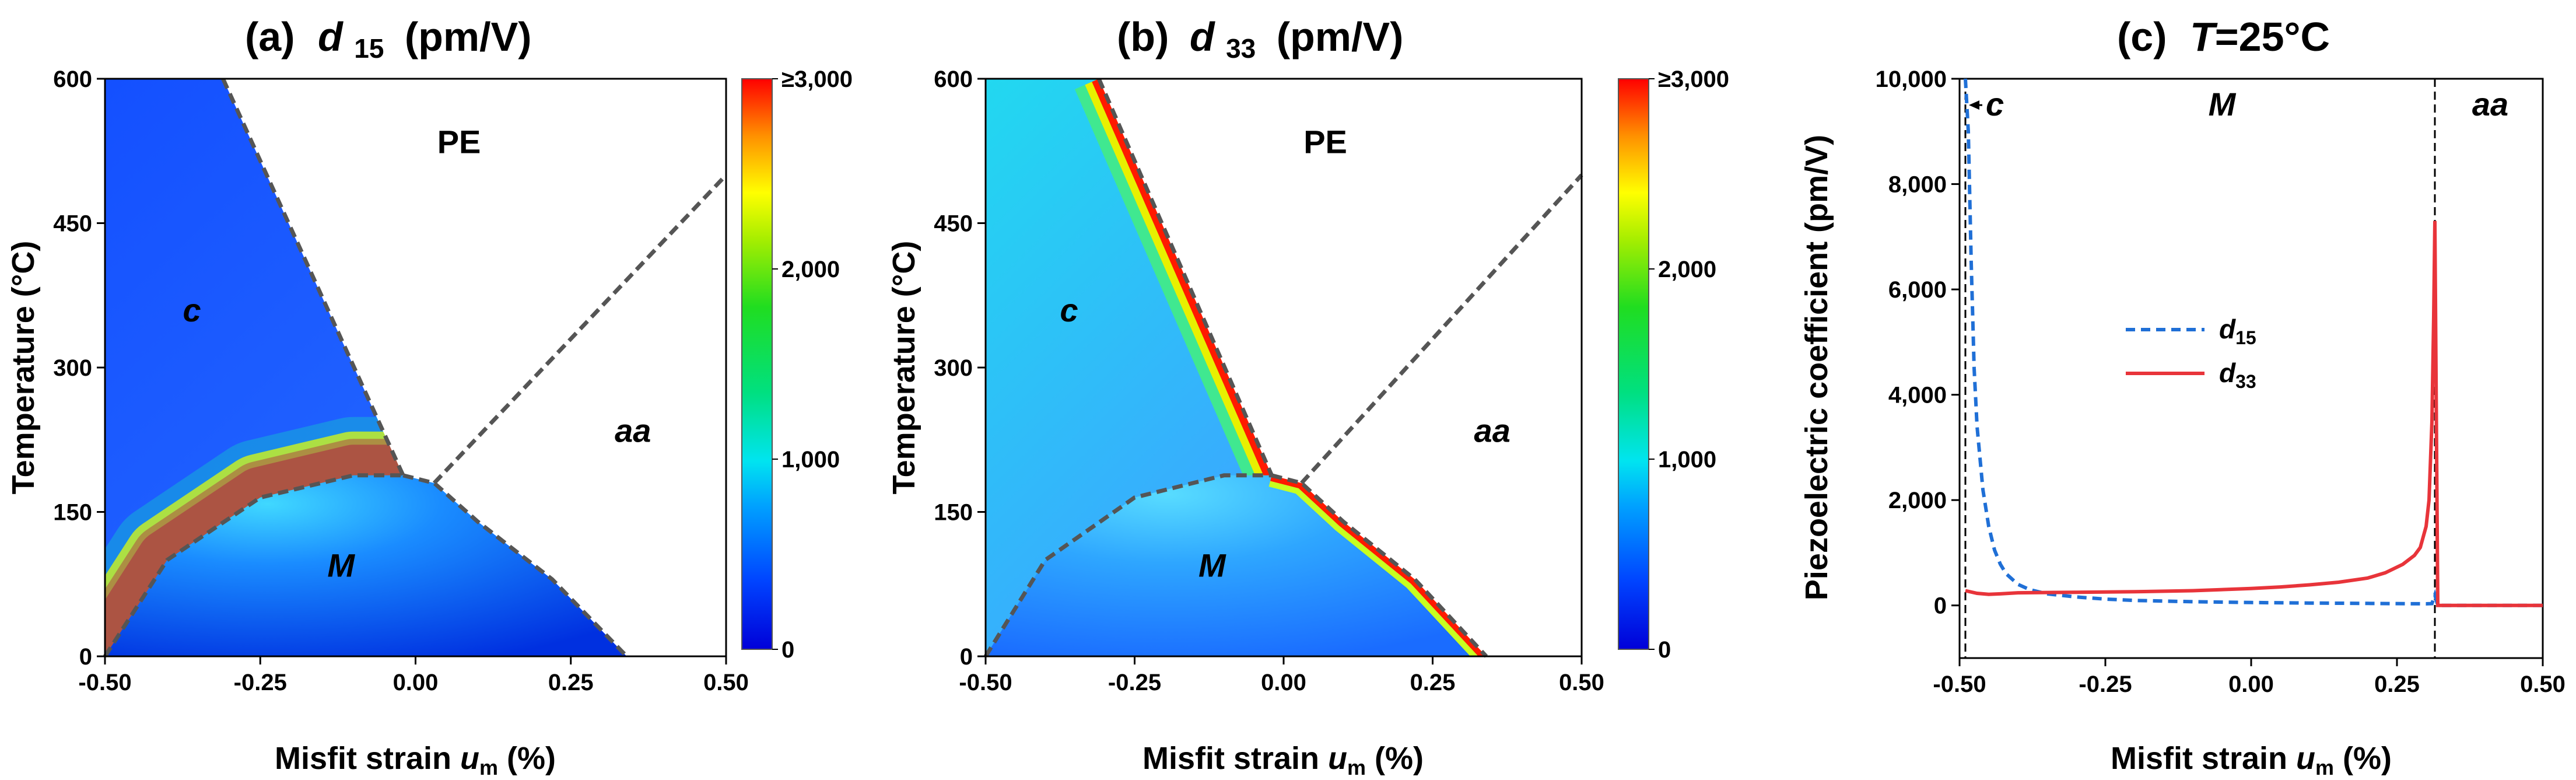 The image size is (2576, 780). I want to click on panel-c-xlabel-symbol: u, so click(2305, 758).